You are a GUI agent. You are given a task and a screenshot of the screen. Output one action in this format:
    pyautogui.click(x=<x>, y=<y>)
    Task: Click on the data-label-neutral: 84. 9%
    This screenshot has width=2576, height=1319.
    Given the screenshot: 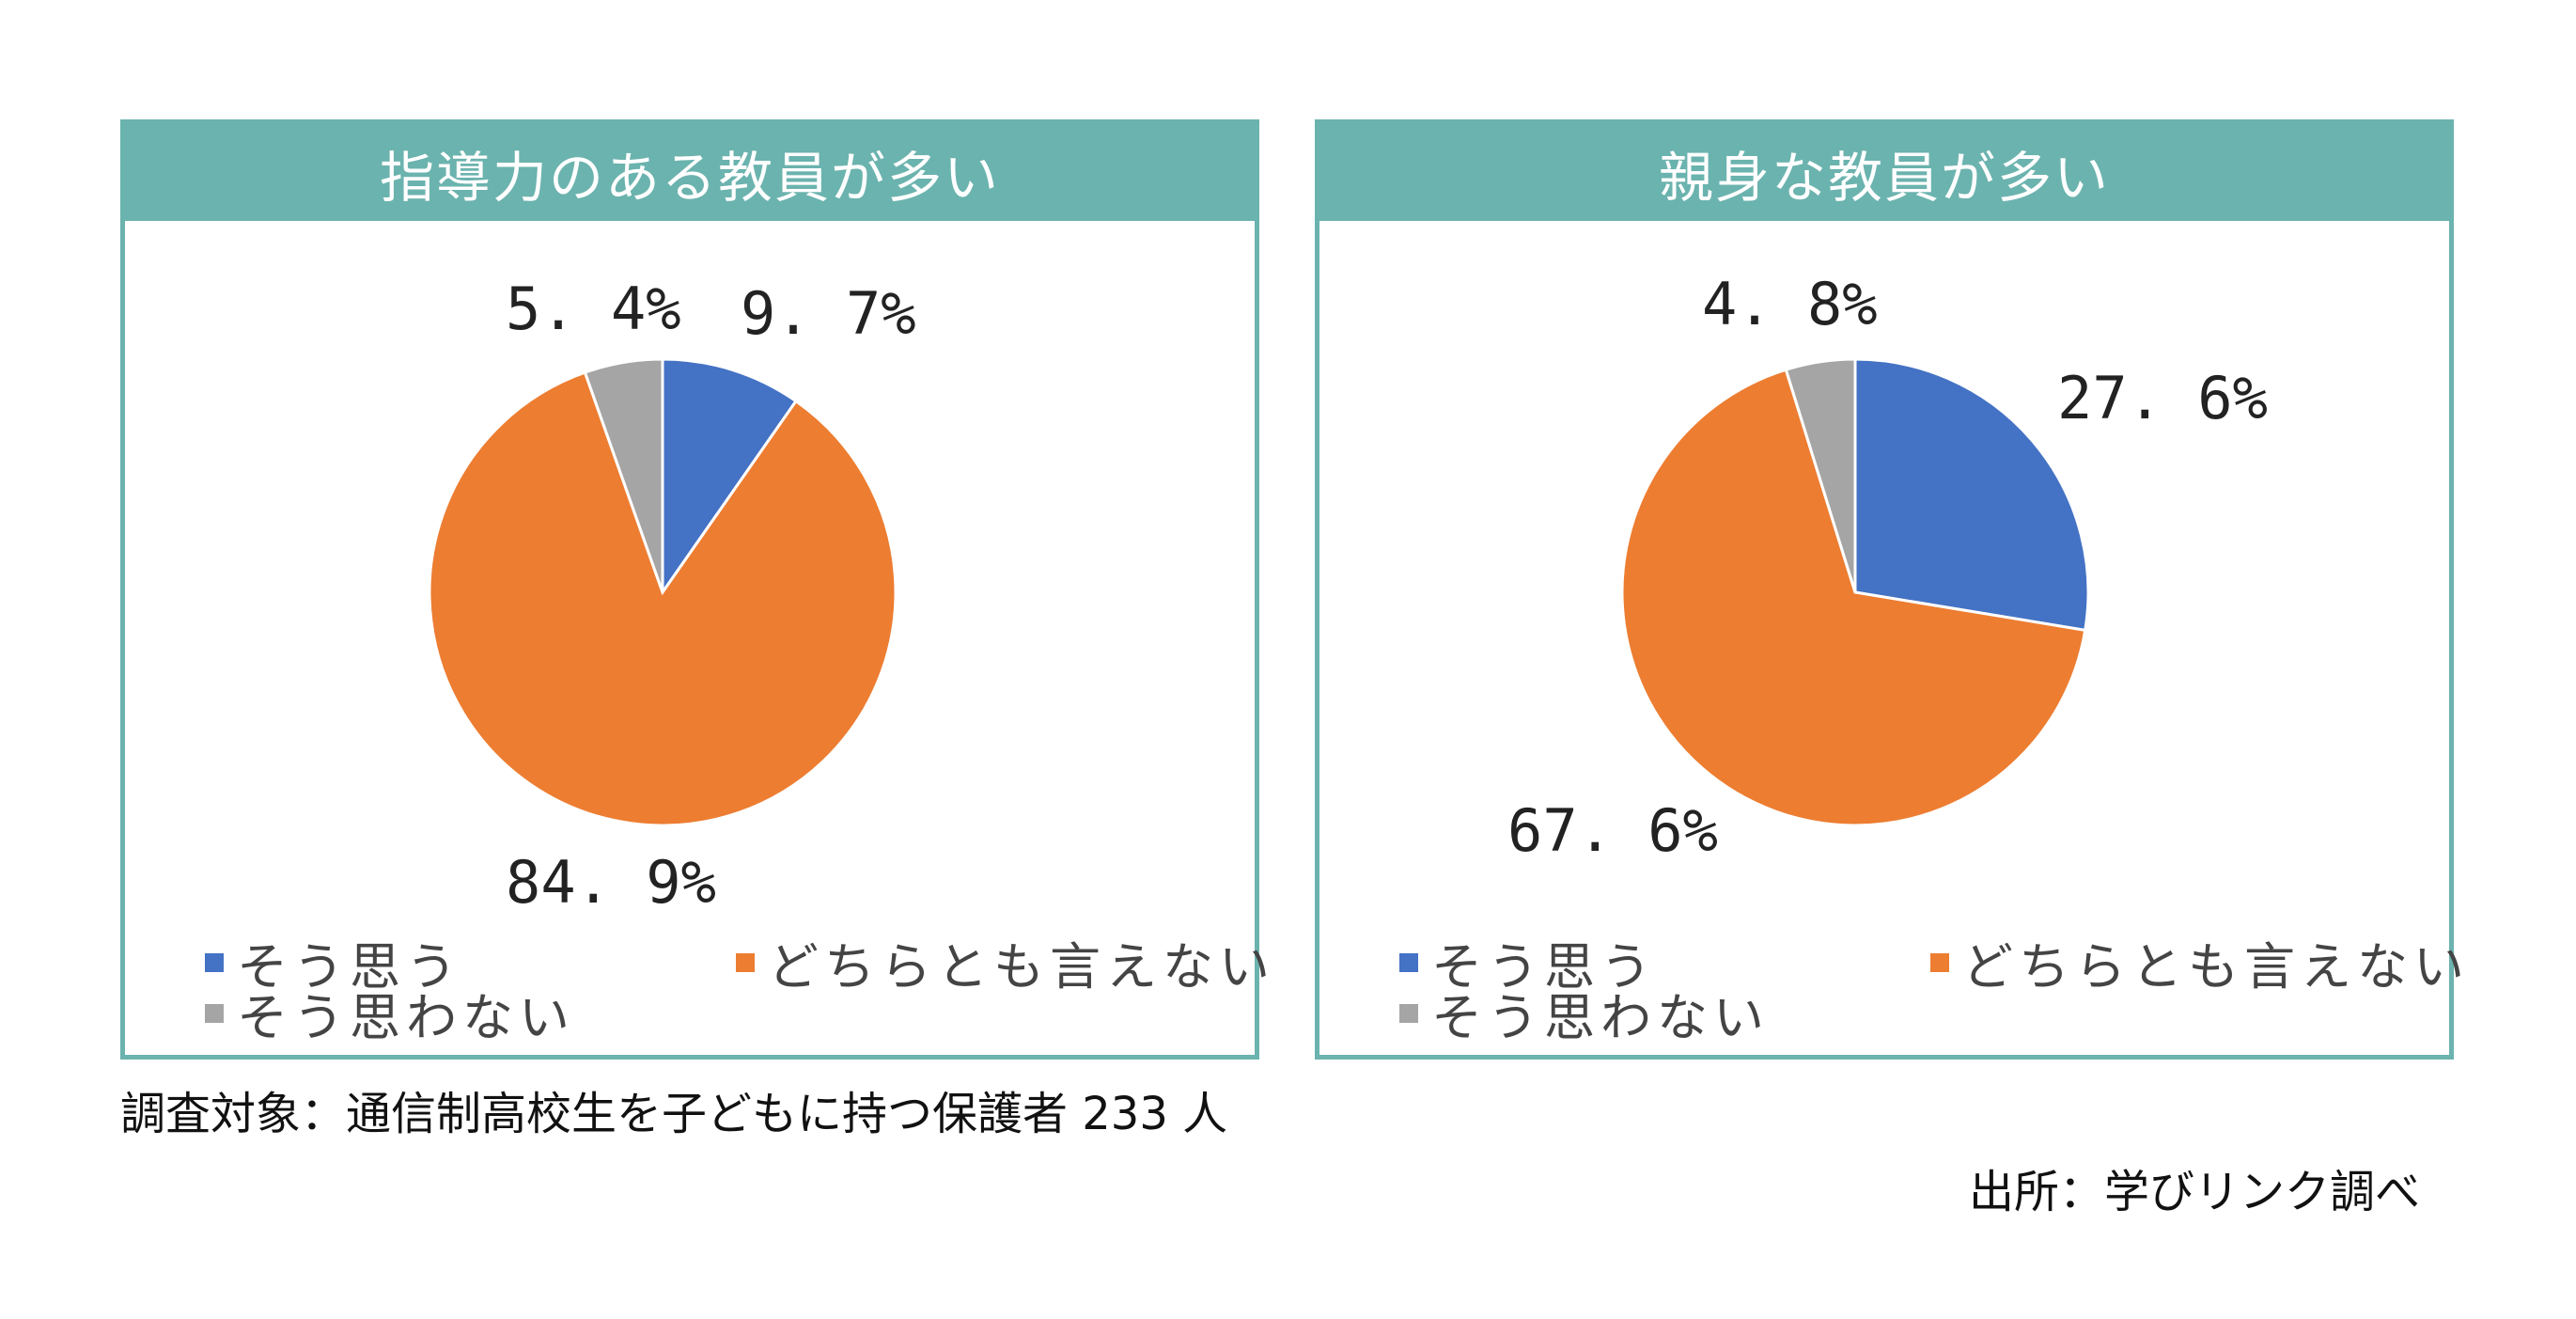 What is the action you would take?
    pyautogui.click(x=611, y=882)
    